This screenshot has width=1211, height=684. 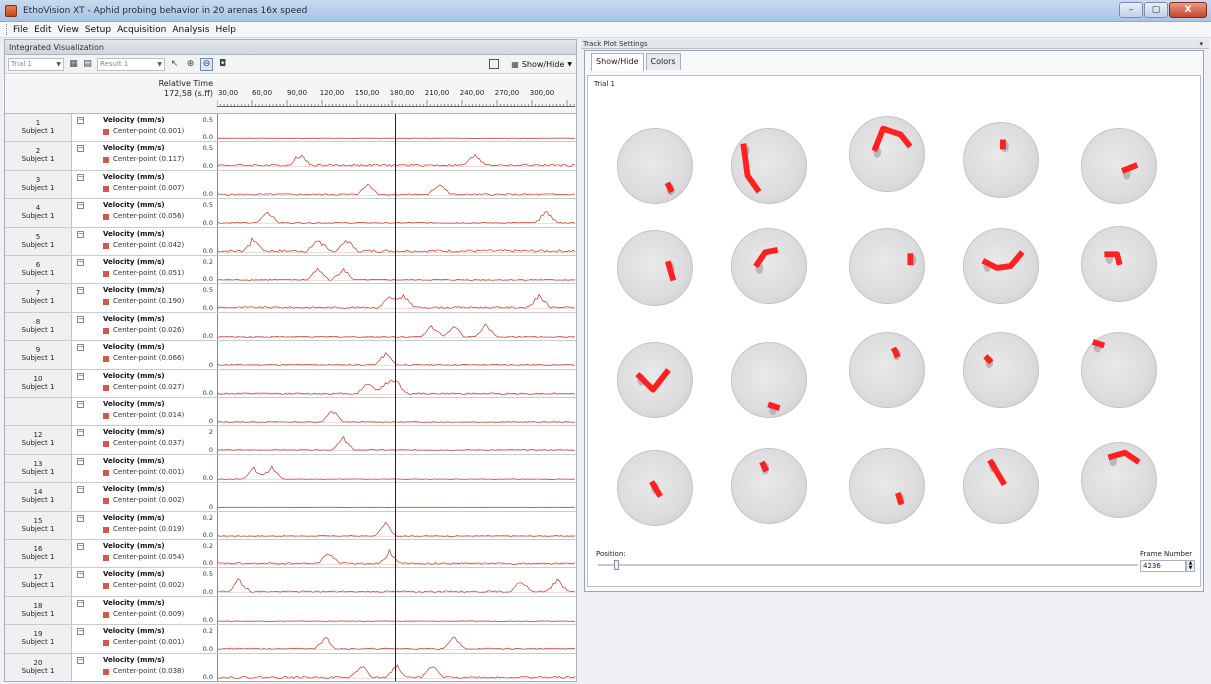 I want to click on time-cursor-line, so click(x=395, y=397).